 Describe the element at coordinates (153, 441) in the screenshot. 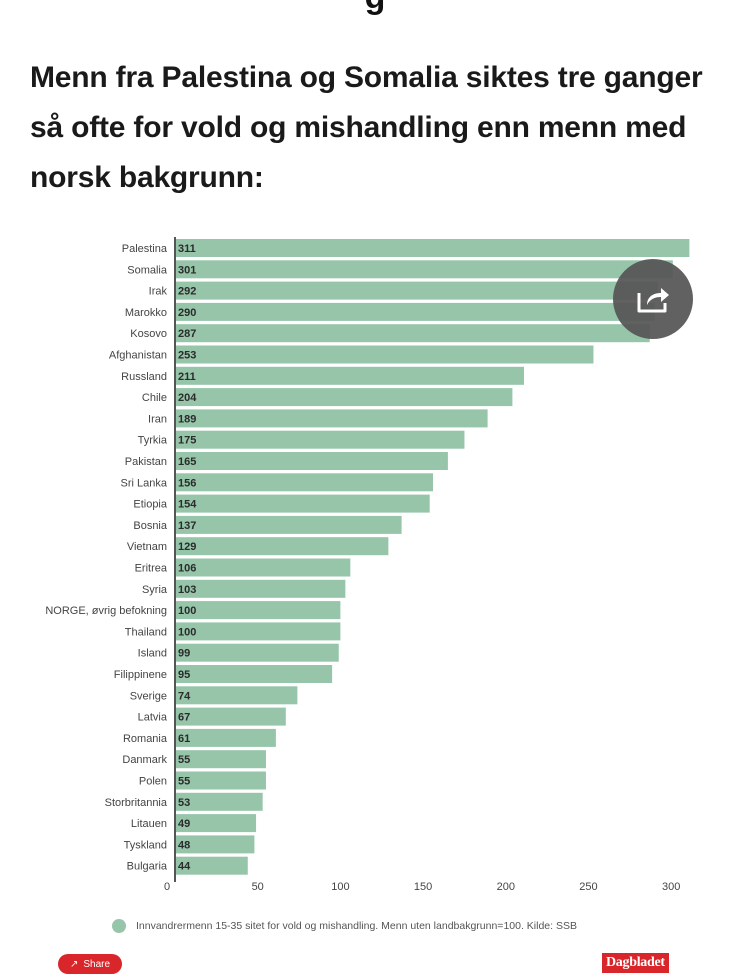

I see `category-label: Tyrkia` at that location.